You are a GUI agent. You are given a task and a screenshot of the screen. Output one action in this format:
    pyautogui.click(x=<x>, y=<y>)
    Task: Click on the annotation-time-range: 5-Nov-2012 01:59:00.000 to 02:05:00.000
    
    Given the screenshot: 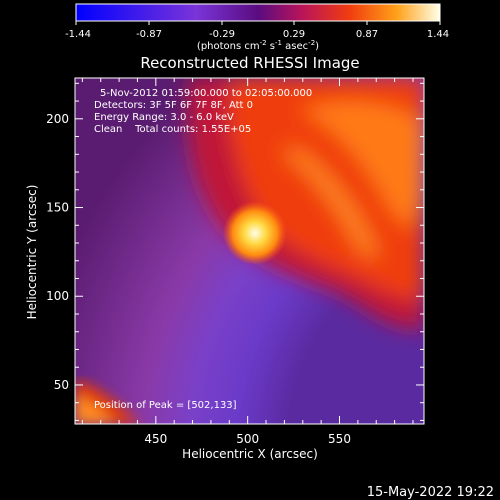 What is the action you would take?
    pyautogui.click(x=206, y=93)
    